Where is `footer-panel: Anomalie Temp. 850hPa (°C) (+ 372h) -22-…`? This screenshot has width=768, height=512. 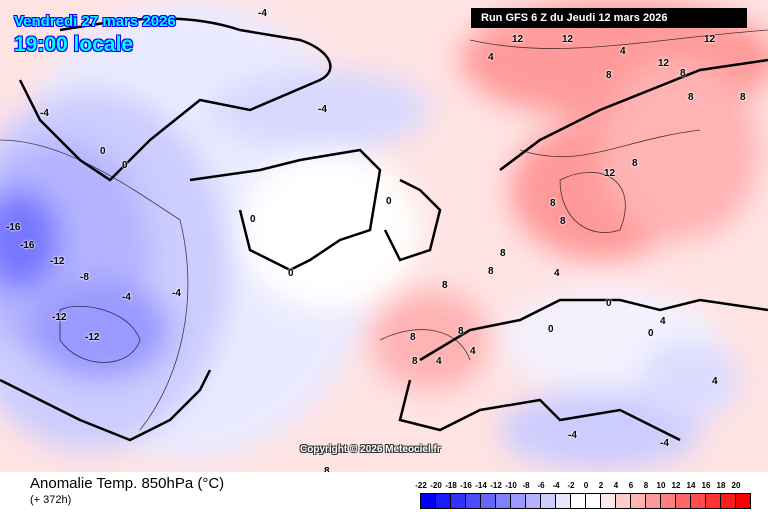
footer-panel: Anomalie Temp. 850hPa (°C) (+ 372h) -22-… is located at coordinates (384, 492).